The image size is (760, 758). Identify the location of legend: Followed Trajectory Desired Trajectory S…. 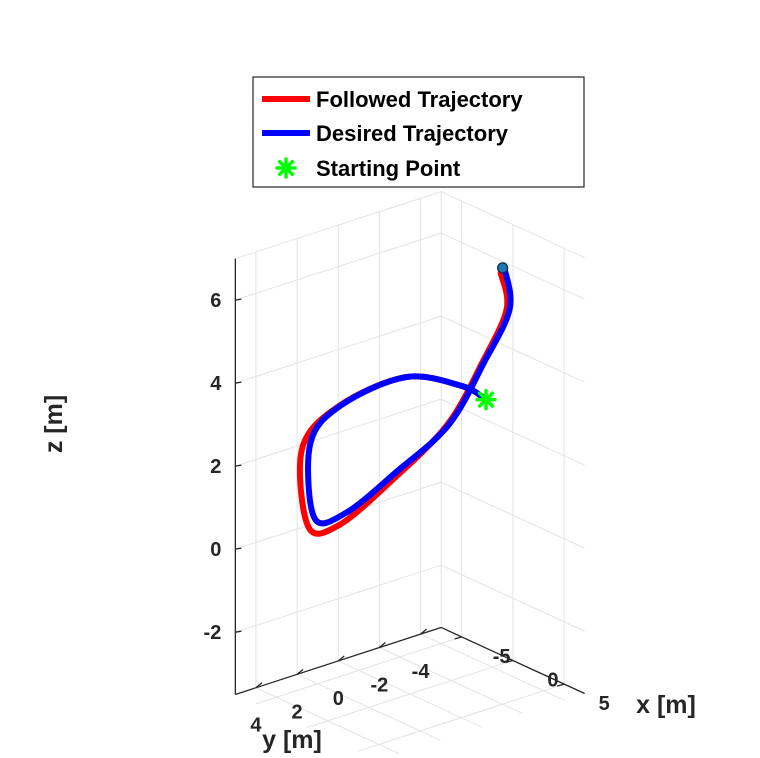
(418, 132).